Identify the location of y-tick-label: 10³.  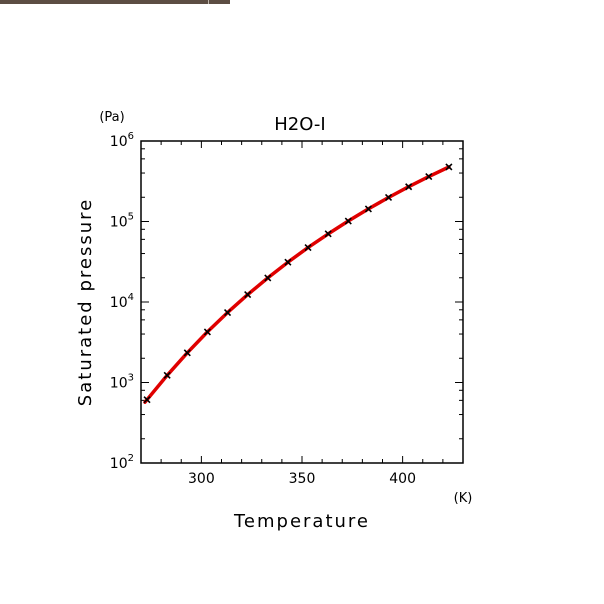
(122, 382).